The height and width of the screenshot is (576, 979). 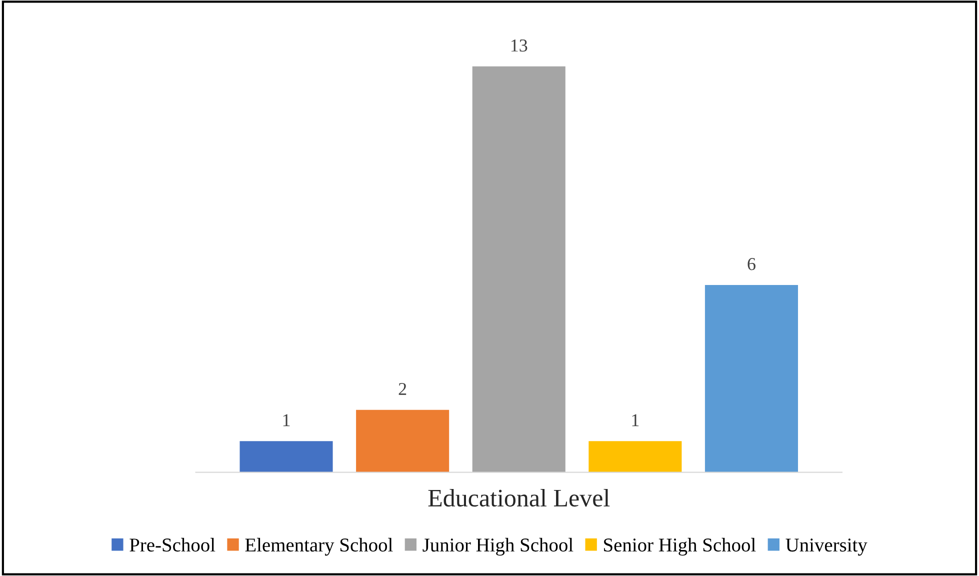 I want to click on data-label: 6, so click(x=752, y=264).